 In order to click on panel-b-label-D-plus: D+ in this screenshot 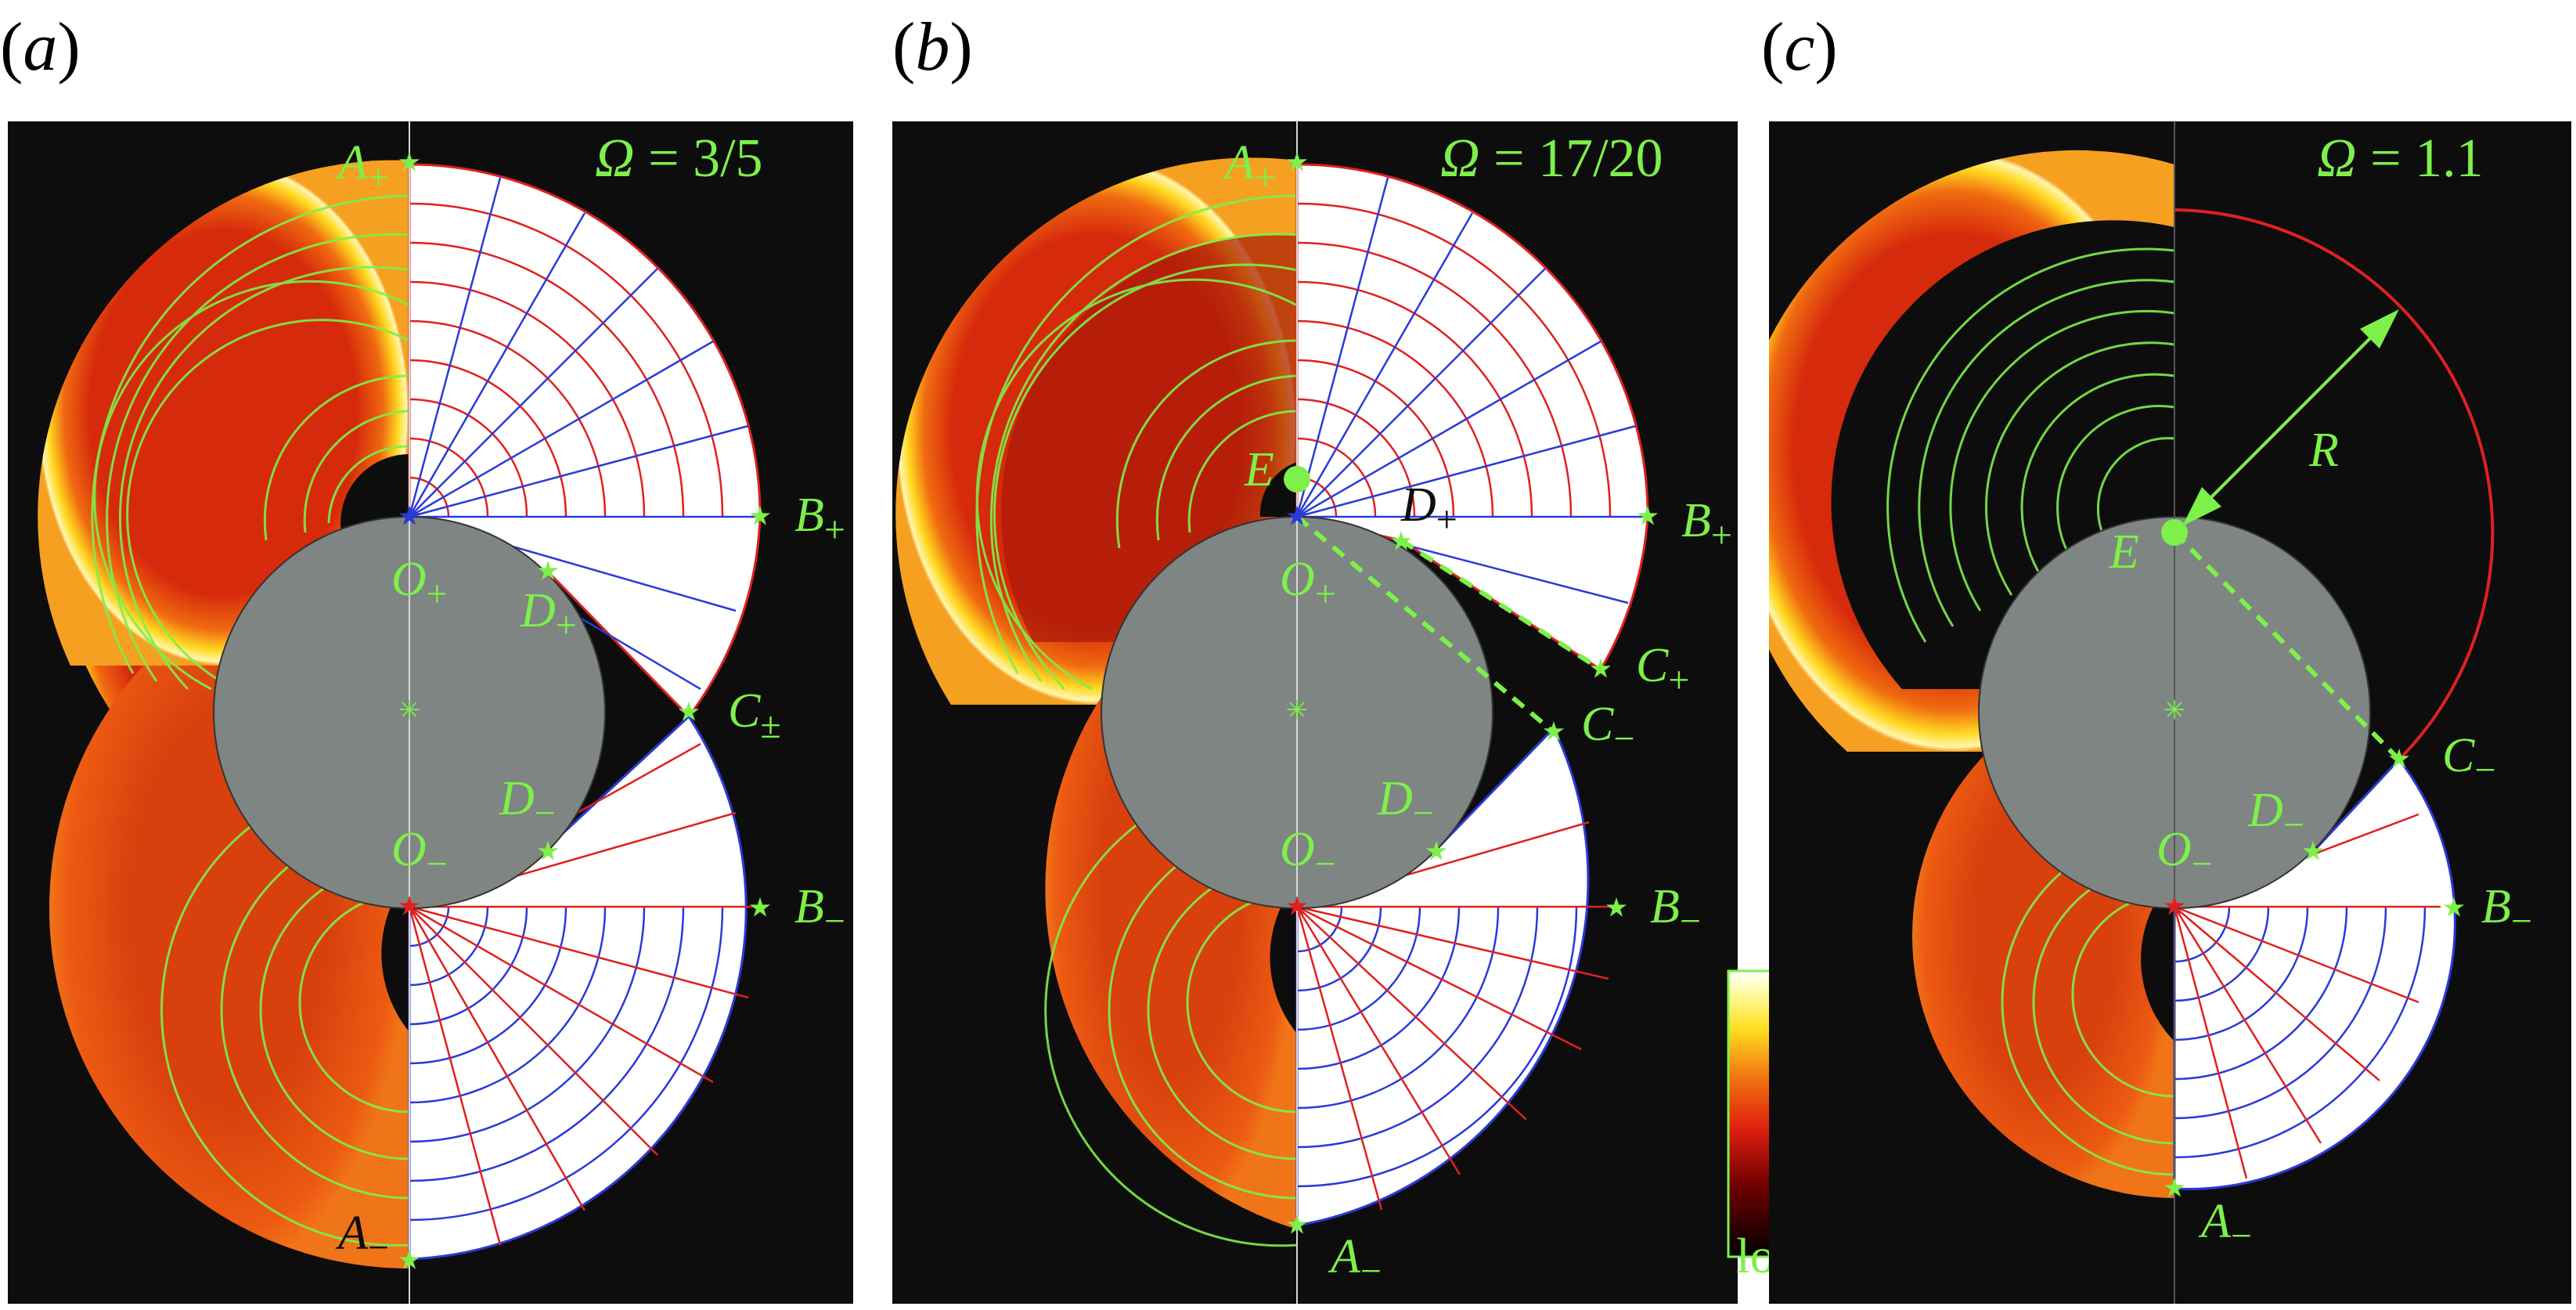, I will do `click(1428, 509)`.